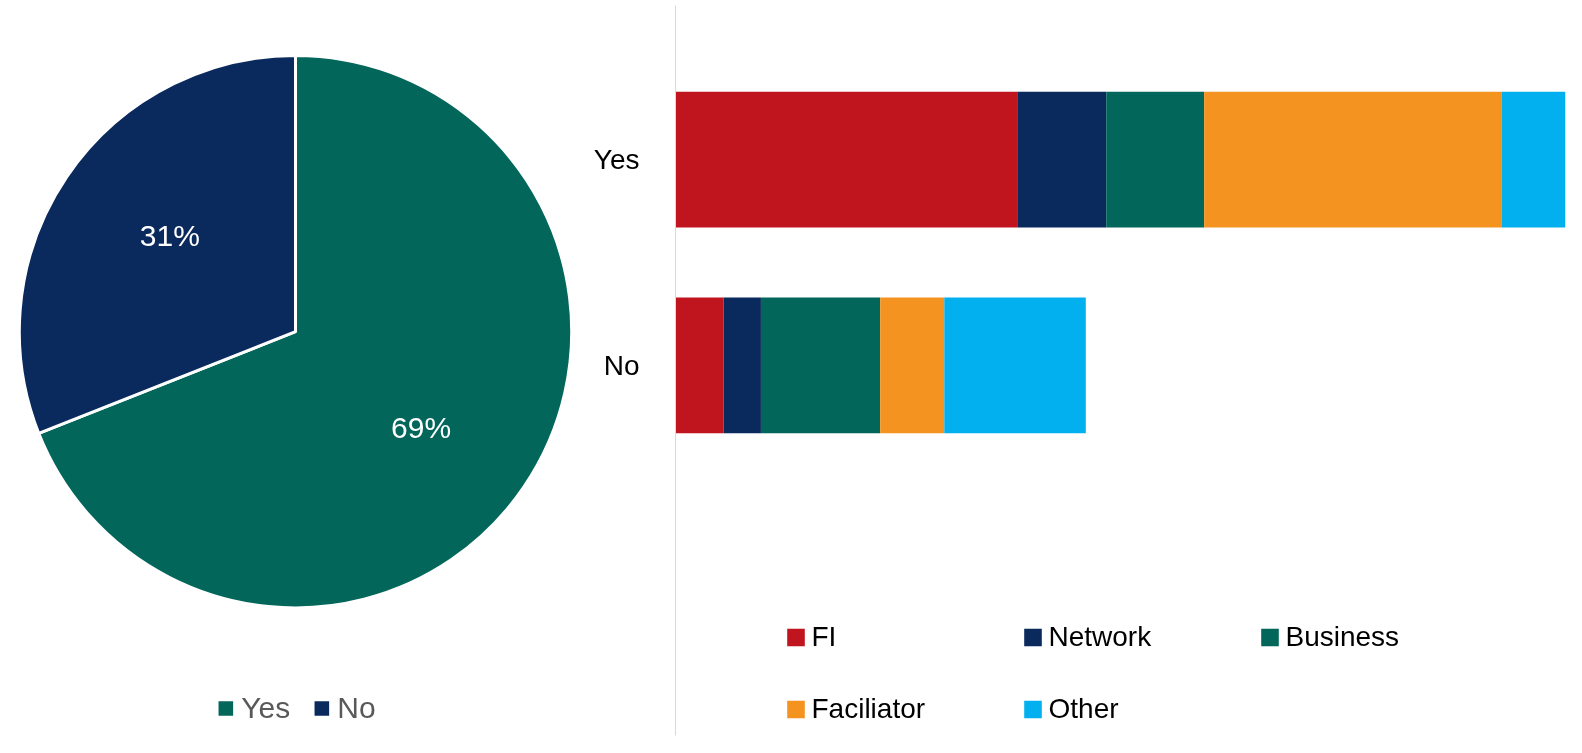 The image size is (1582, 753). Describe the element at coordinates (266, 708) in the screenshot. I see `legend-label: Yes` at that location.